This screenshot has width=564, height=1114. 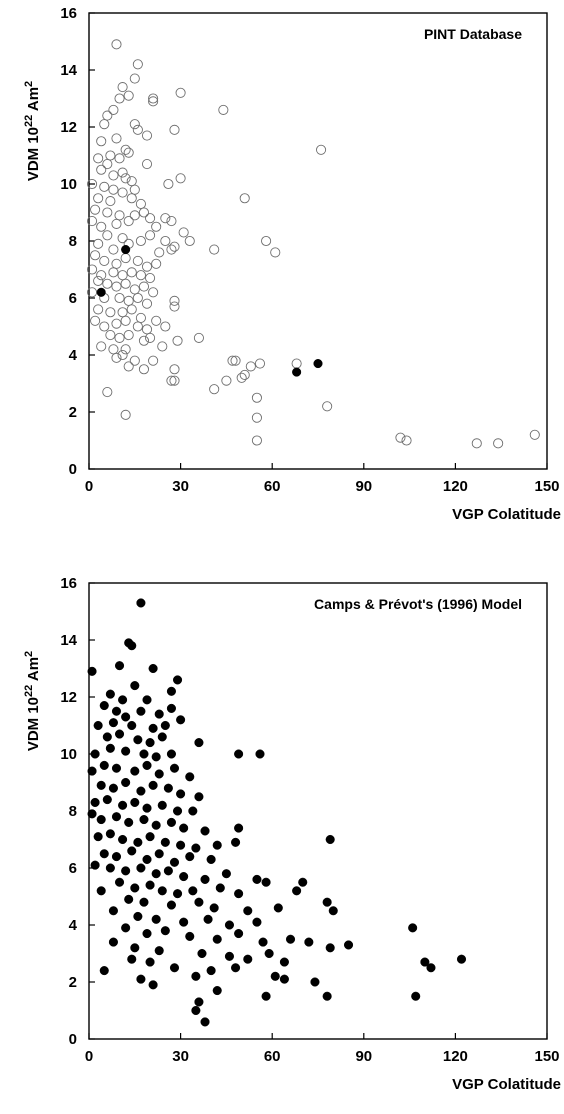 What do you see at coordinates (506, 1084) in the screenshot?
I see `x-axis-label: VGP Colatitude` at bounding box center [506, 1084].